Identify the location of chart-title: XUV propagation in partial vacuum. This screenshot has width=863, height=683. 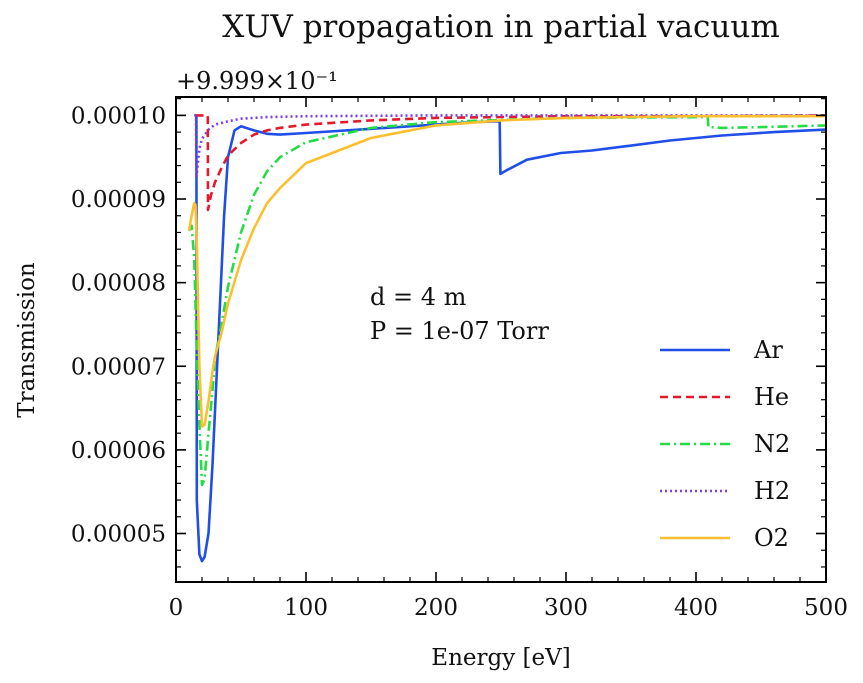
(500, 27).